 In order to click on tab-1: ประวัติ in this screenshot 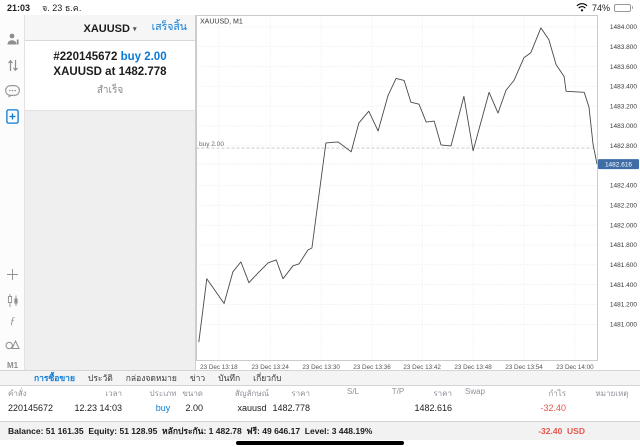, I will do `click(100, 378)`.